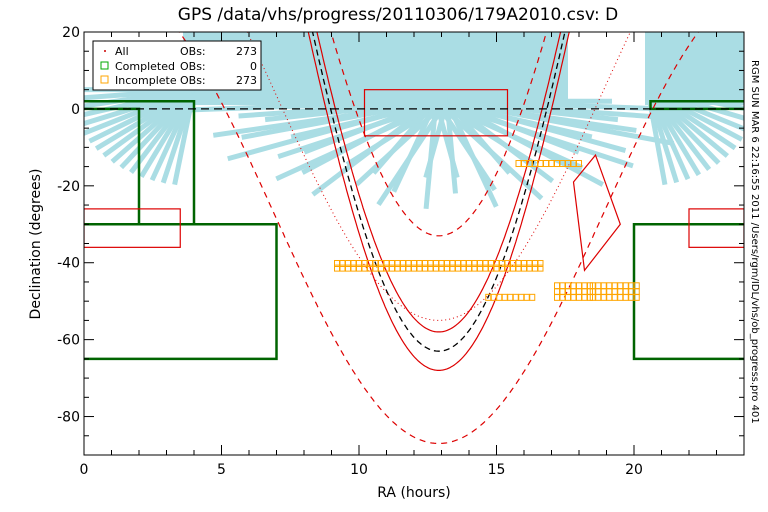  I want to click on x-tick-label: 15, so click(497, 470).